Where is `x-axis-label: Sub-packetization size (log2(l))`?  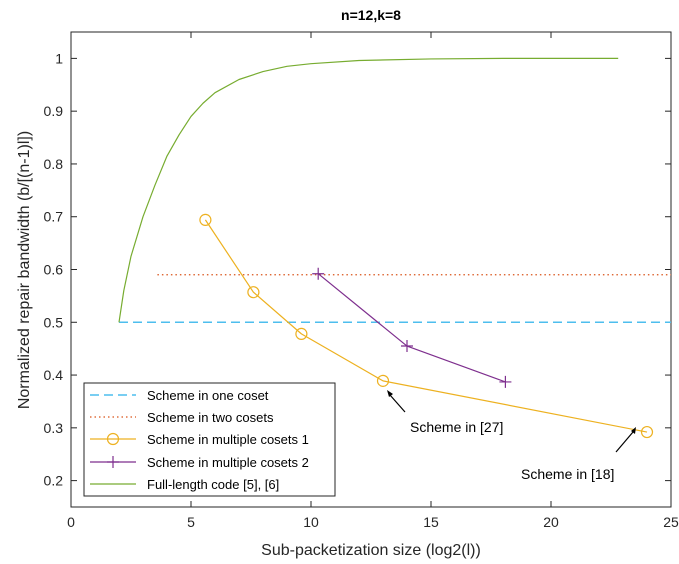
x-axis-label: Sub-packetization size (log2(l)) is located at coordinates (371, 550).